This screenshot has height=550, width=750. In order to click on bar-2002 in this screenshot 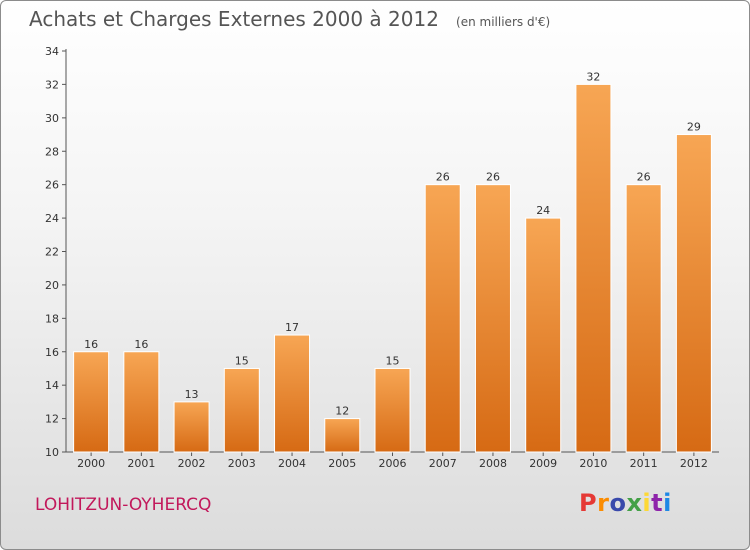, I will do `click(191, 427)`.